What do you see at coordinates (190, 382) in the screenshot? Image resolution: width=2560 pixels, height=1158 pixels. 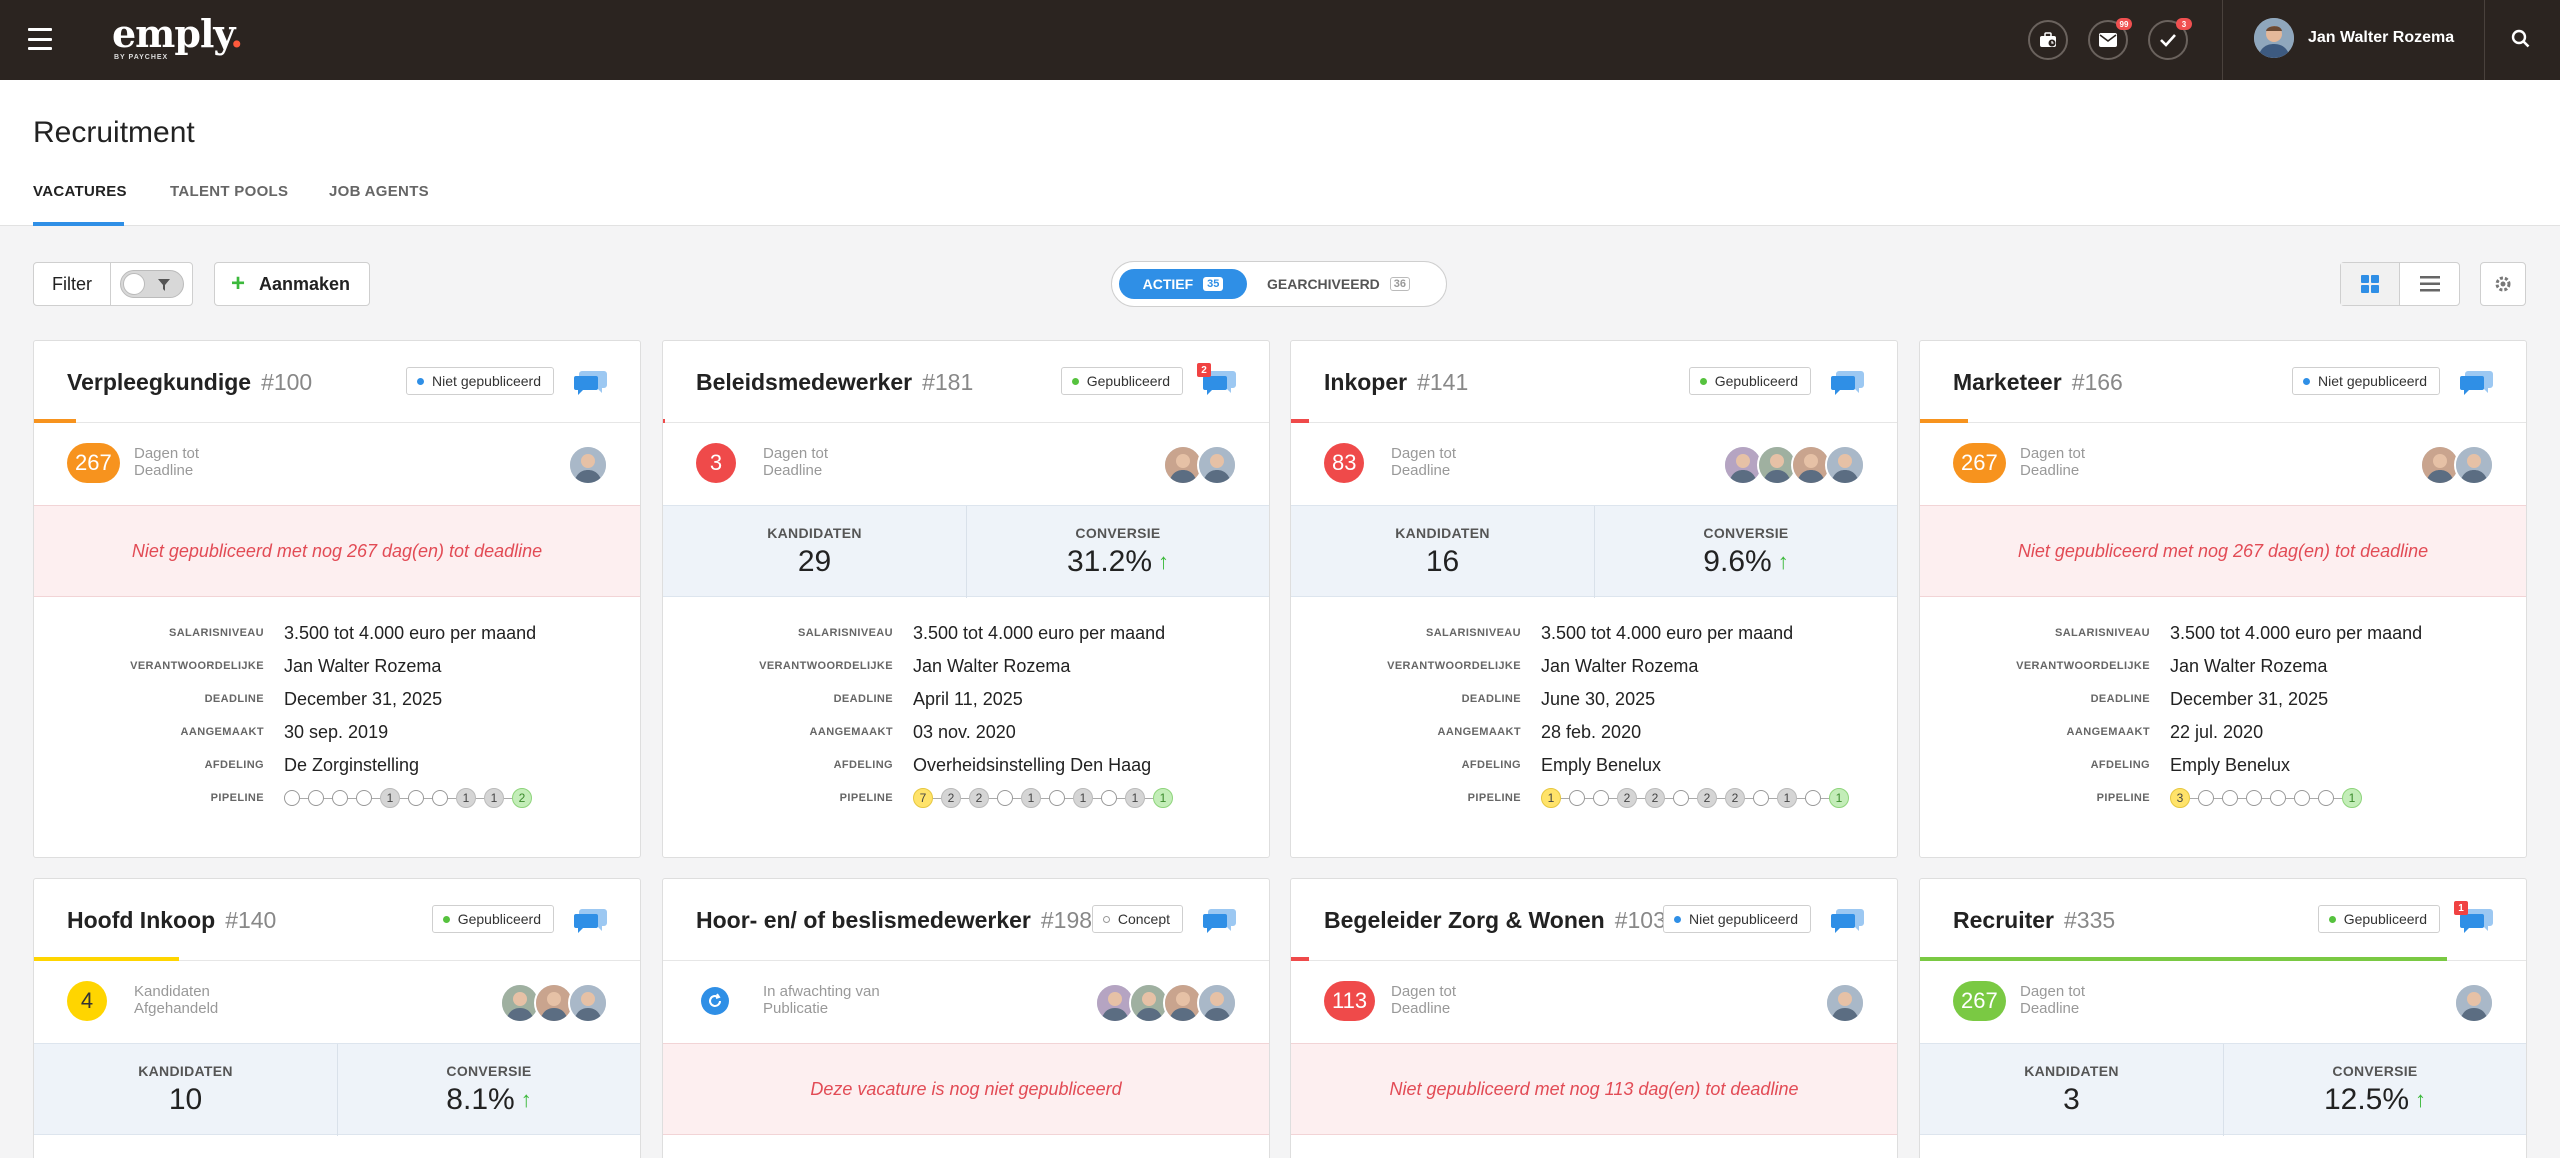 I see `card-title: Verpleegkundige #100` at bounding box center [190, 382].